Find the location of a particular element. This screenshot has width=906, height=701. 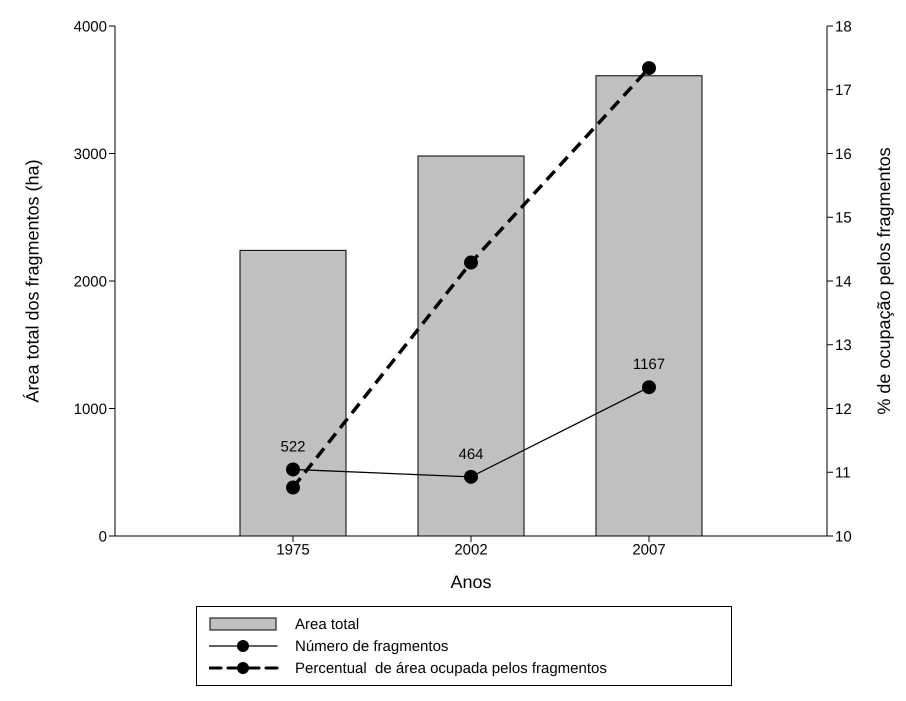

data-label: 1167 is located at coordinates (649, 365).